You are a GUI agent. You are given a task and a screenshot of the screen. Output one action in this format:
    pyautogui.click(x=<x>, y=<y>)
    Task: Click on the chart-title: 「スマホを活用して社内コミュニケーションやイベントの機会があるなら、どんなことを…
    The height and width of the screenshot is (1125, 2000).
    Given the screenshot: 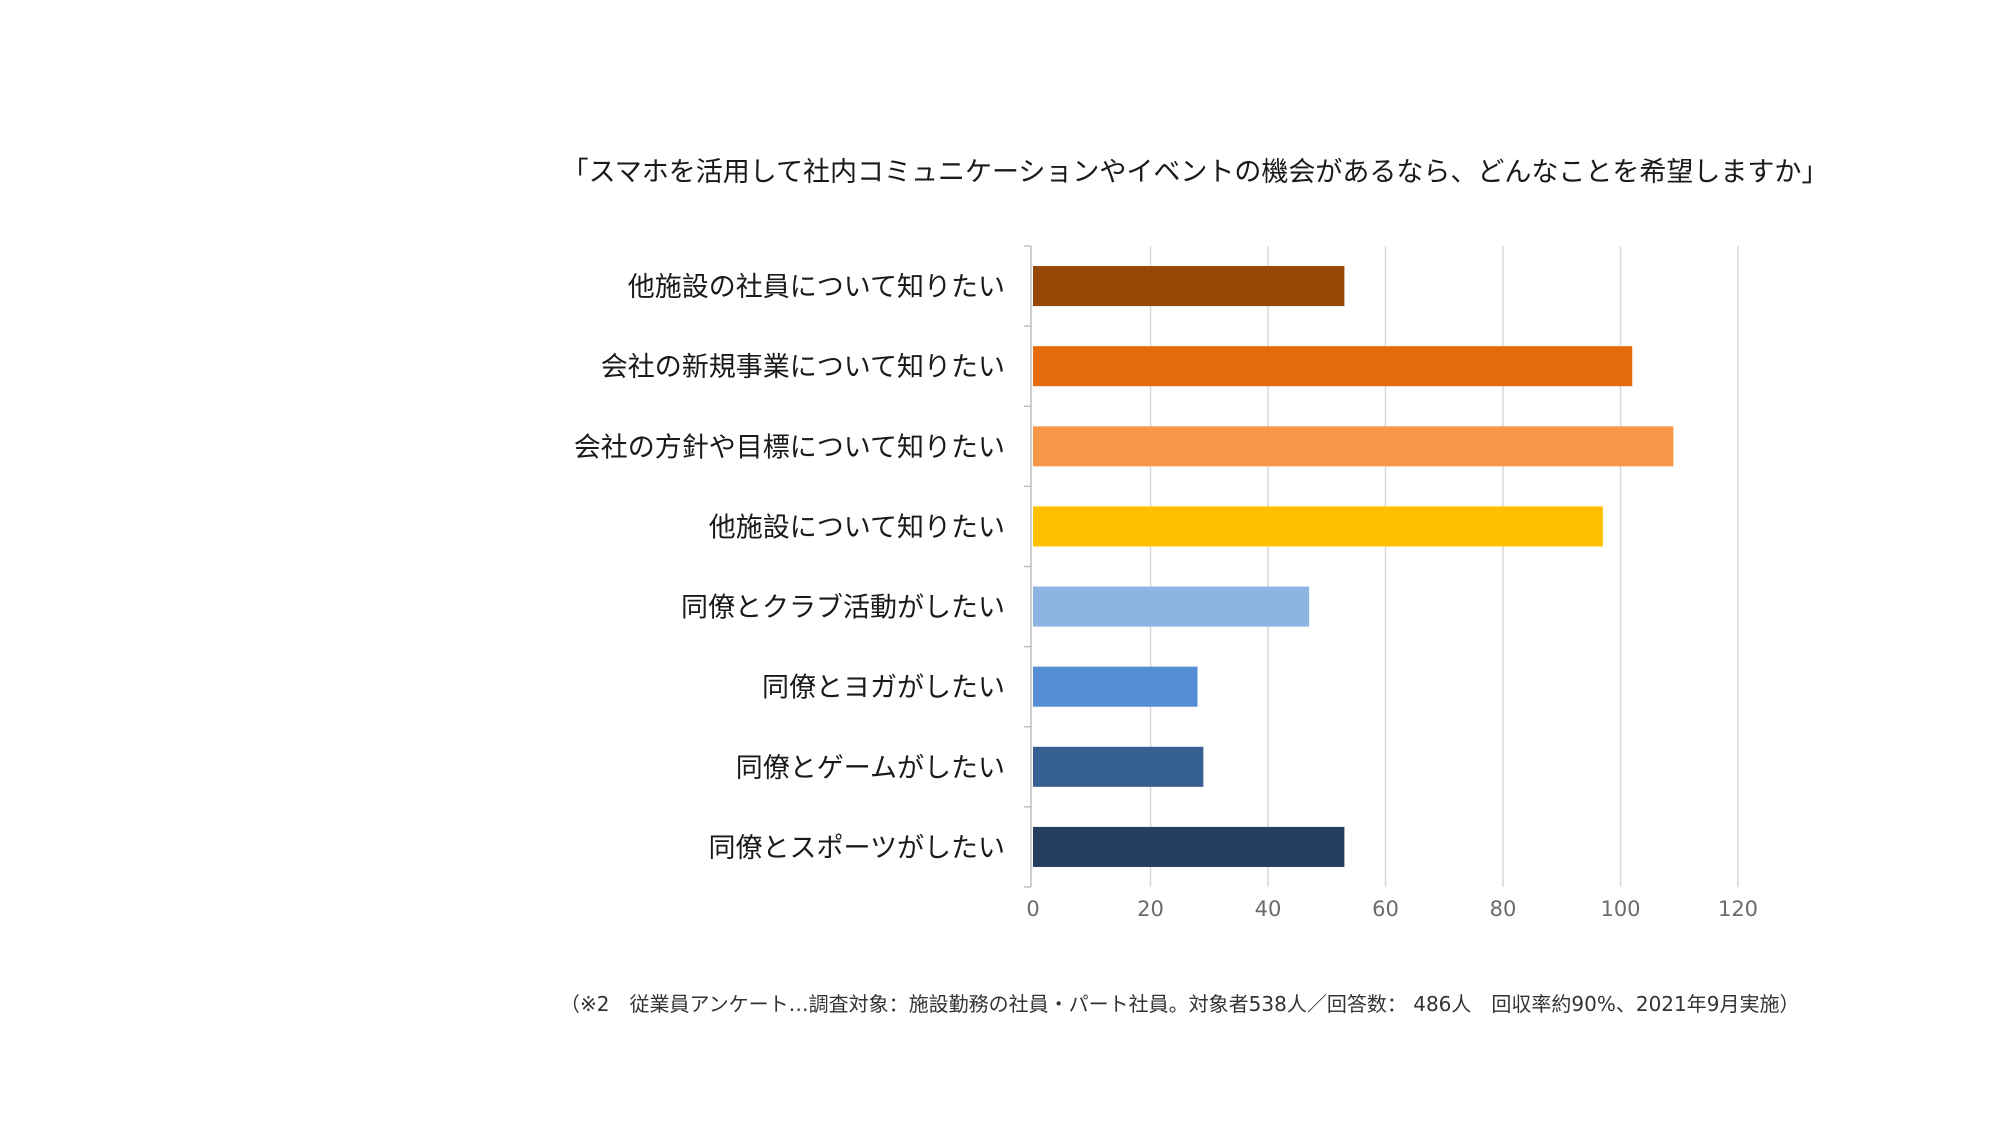 What is the action you would take?
    pyautogui.click(x=1195, y=172)
    